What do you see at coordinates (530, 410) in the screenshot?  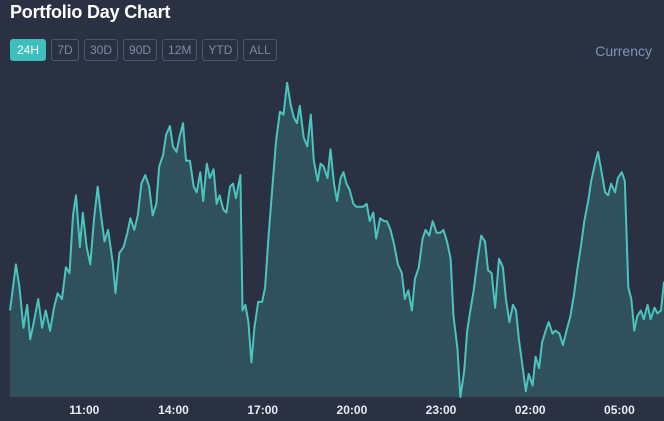 I see `x-tick-label: 02:00` at bounding box center [530, 410].